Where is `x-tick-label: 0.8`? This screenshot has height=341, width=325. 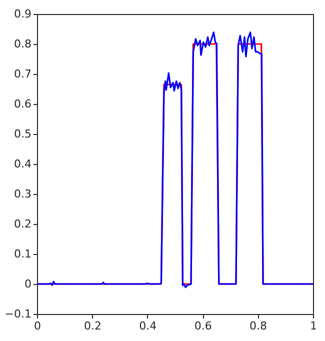
x-tick-label: 0.8 is located at coordinates (259, 326).